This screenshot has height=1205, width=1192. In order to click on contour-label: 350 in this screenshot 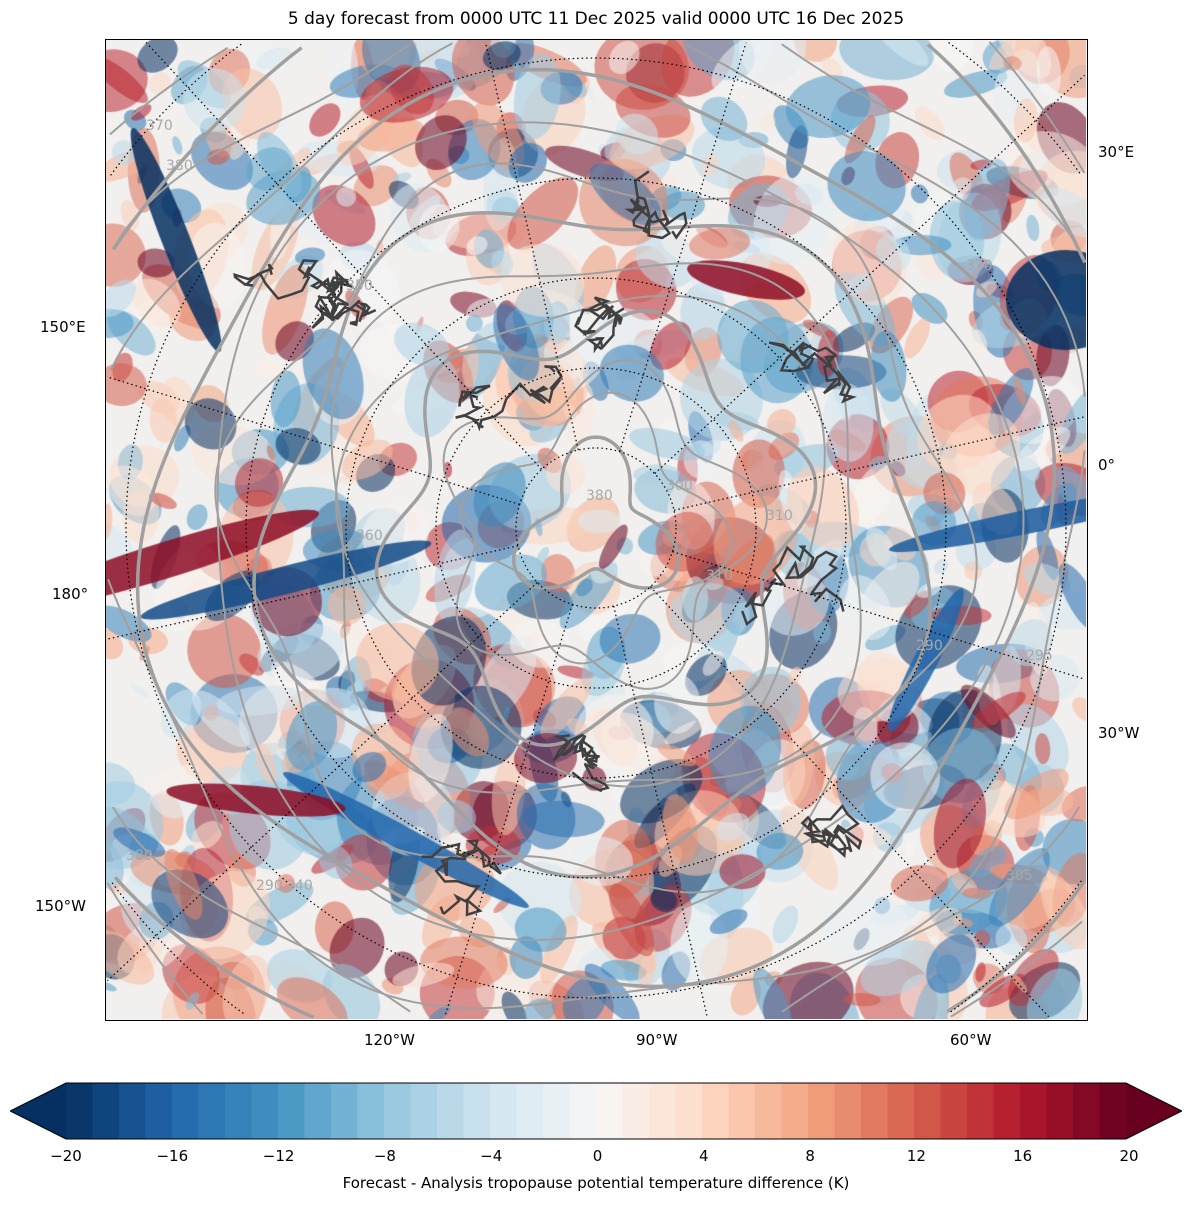, I will do `click(359, 286)`.